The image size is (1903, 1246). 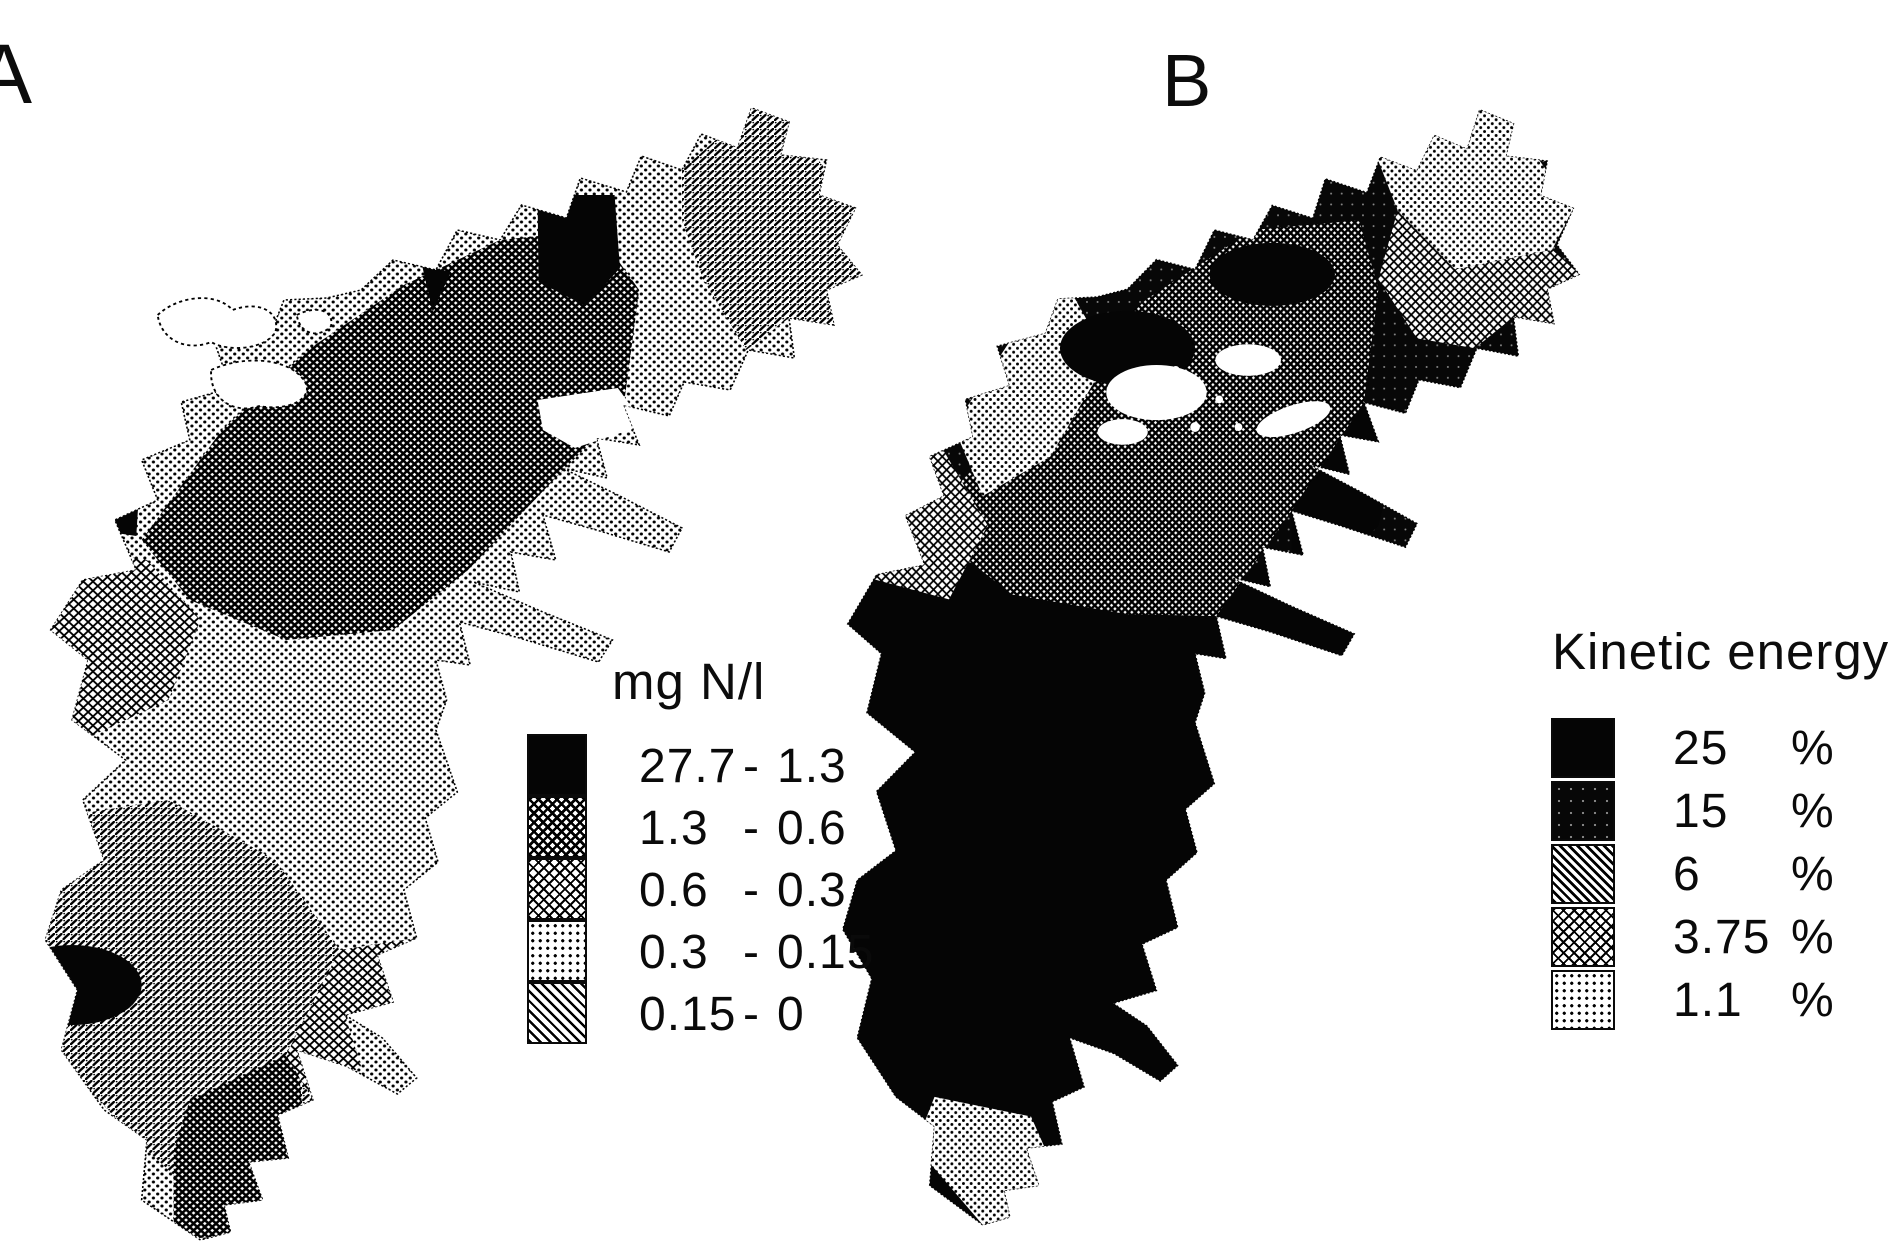 I want to click on map-a-black-sw-blob, so click(x=93, y=985).